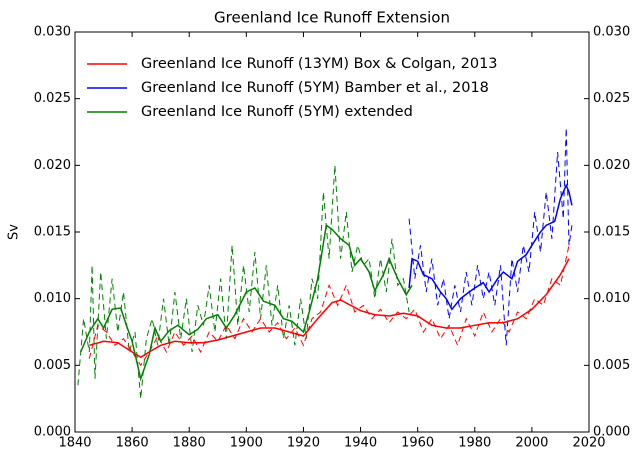 The image size is (634, 452). I want to click on raw-line, so click(490, 236).